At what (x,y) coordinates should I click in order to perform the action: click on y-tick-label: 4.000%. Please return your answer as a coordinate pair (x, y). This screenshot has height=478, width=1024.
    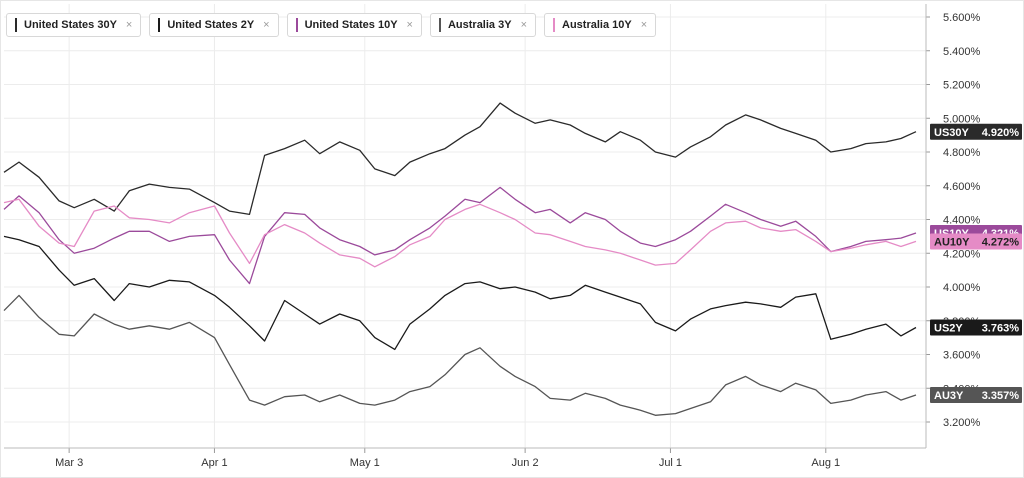
    Looking at the image, I should click on (962, 288).